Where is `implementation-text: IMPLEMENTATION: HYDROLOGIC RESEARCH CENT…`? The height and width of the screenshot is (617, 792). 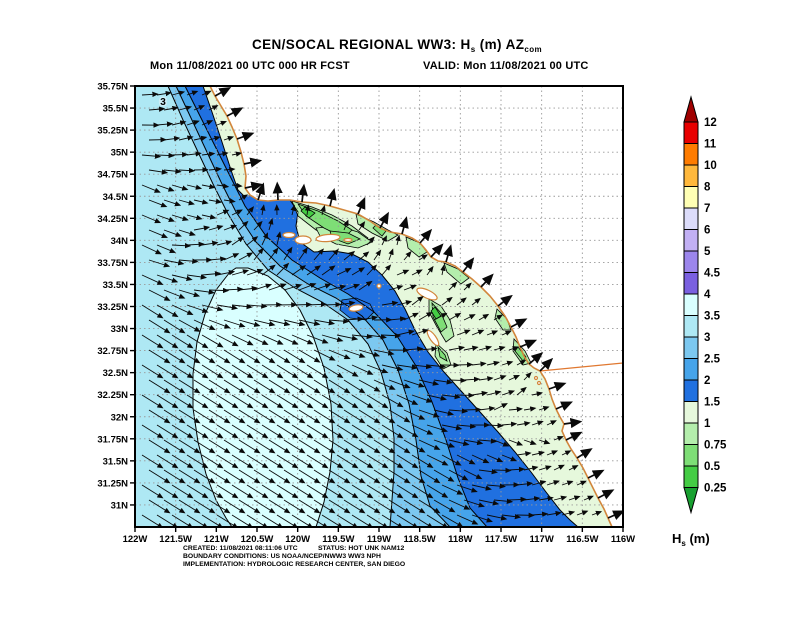 implementation-text: IMPLEMENTATION: HYDROLOGIC RESEARCH CENT… is located at coordinates (294, 564).